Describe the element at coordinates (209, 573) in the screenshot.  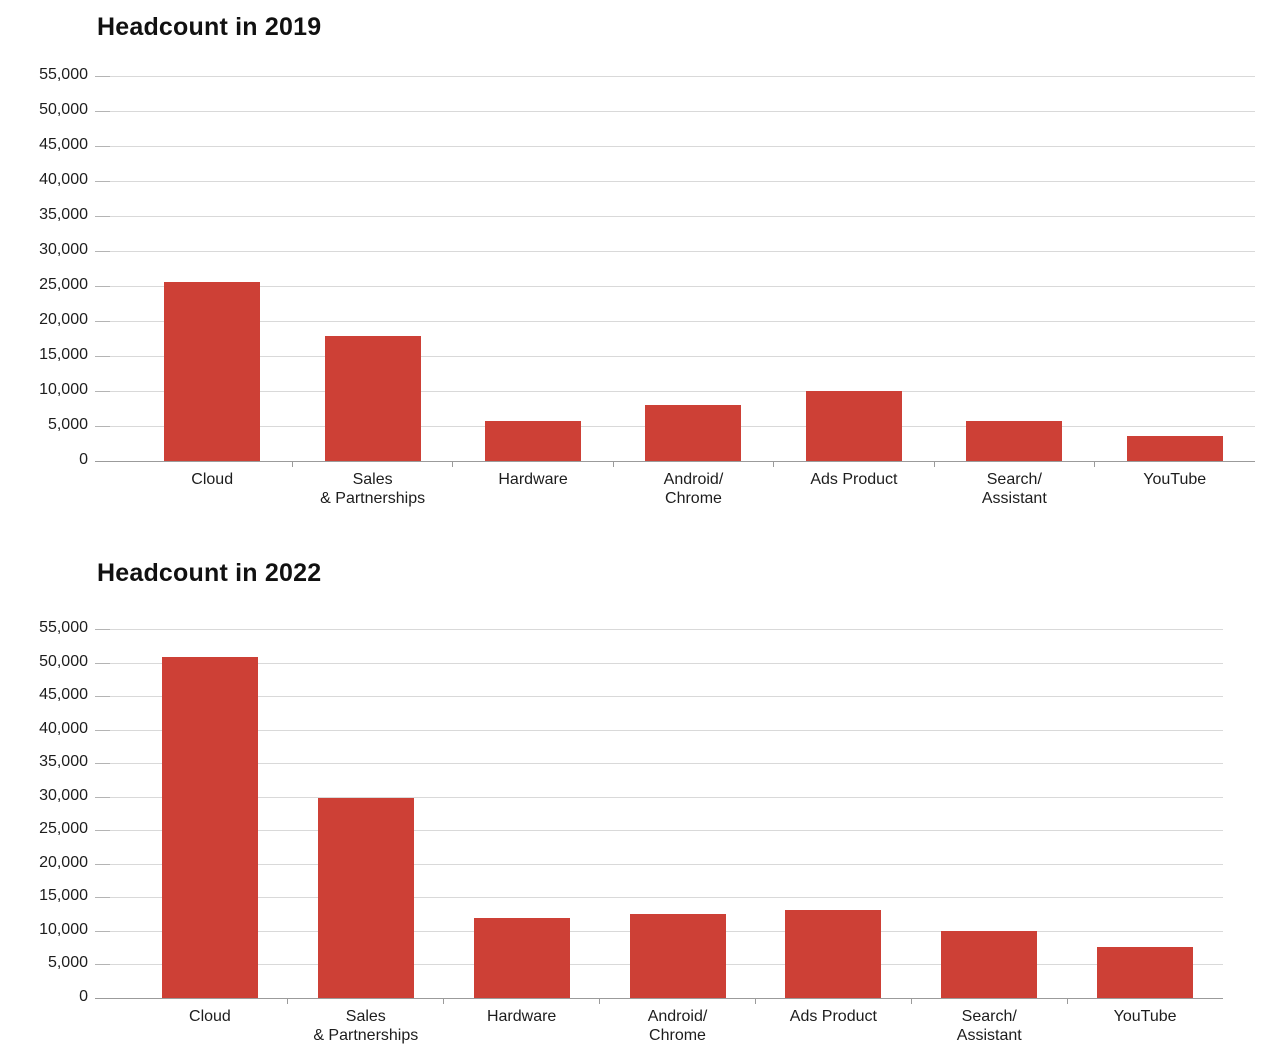
I see `chart-title: Headcount in 2022` at that location.